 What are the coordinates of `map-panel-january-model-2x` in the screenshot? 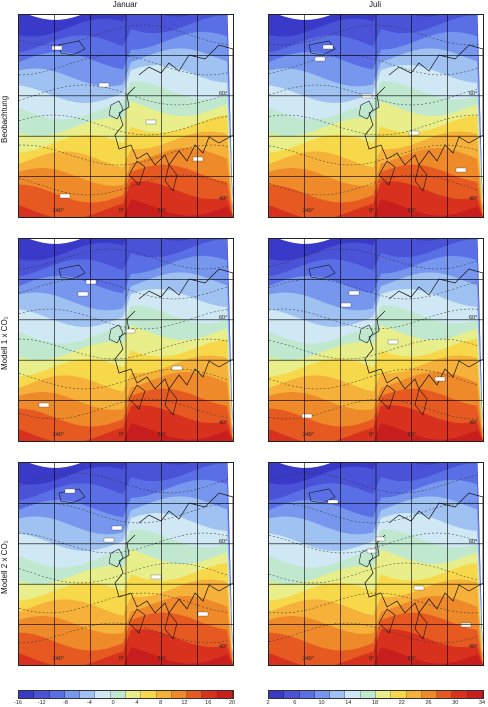 It's located at (126, 564).